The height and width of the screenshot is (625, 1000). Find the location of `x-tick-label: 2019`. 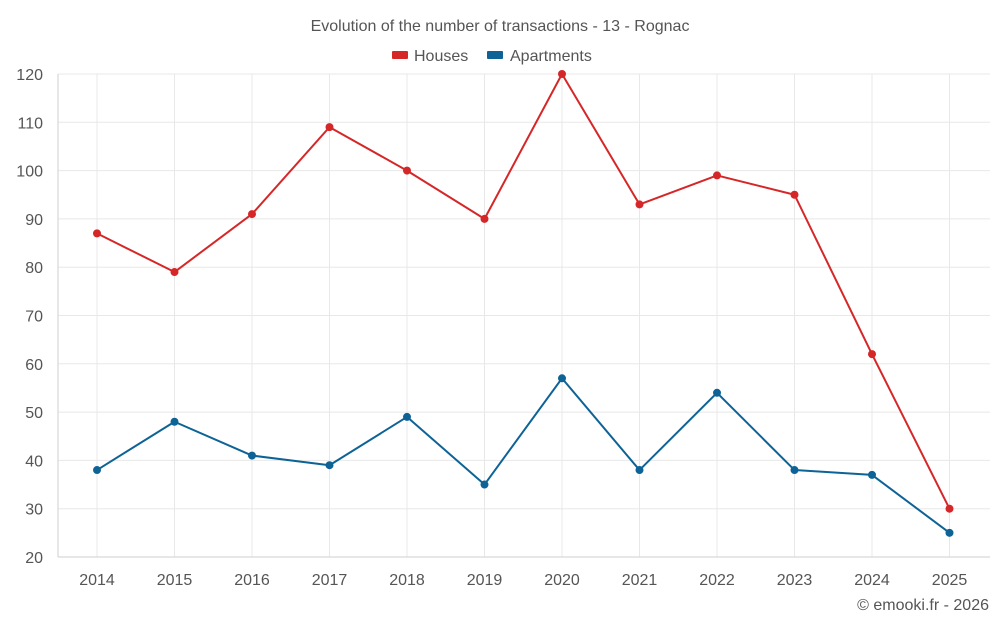

x-tick-label: 2019 is located at coordinates (485, 580).